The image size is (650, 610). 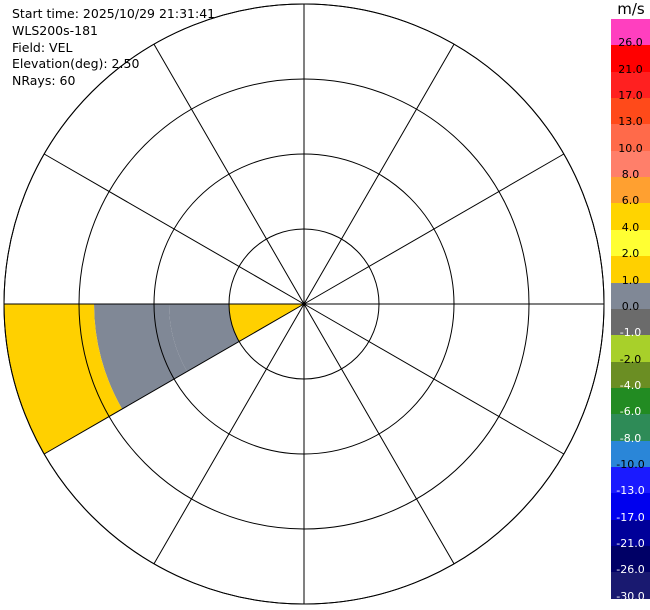 I want to click on colorbar-unit: m/s, so click(x=631, y=9).